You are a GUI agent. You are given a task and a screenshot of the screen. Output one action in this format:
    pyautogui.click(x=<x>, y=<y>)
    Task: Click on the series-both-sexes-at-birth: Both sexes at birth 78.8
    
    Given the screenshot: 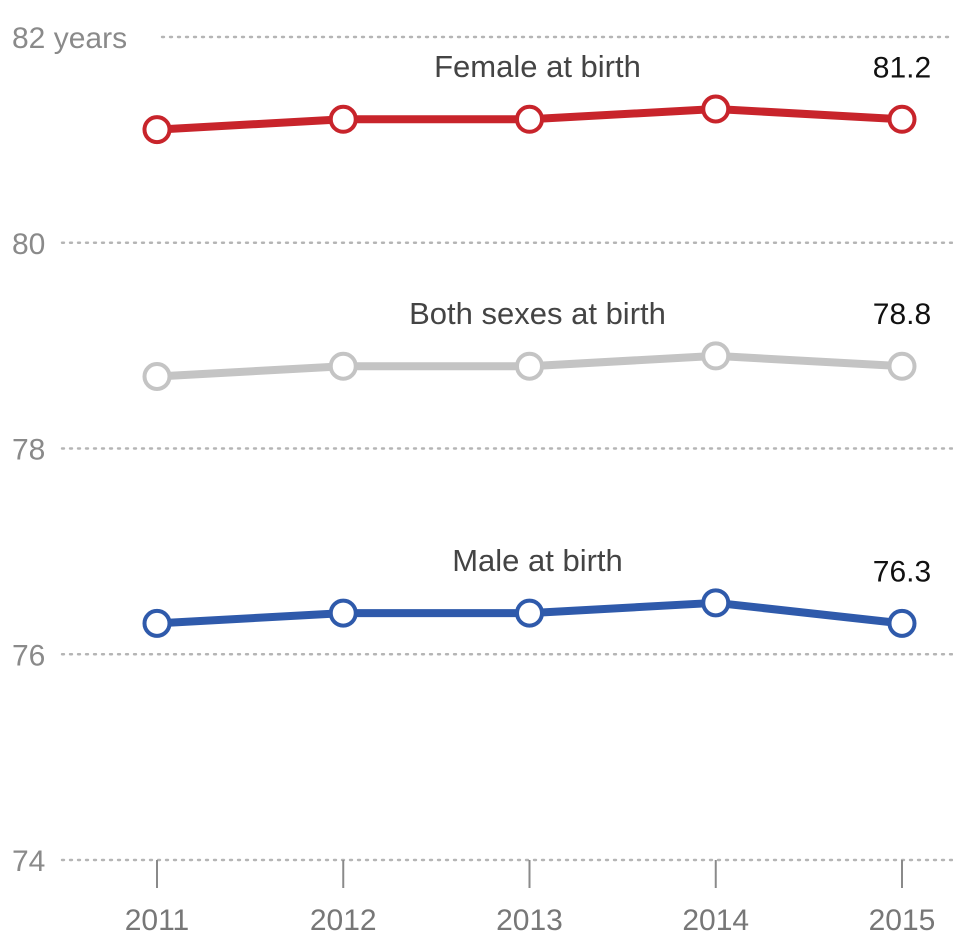 What is the action you would take?
    pyautogui.click(x=536, y=343)
    